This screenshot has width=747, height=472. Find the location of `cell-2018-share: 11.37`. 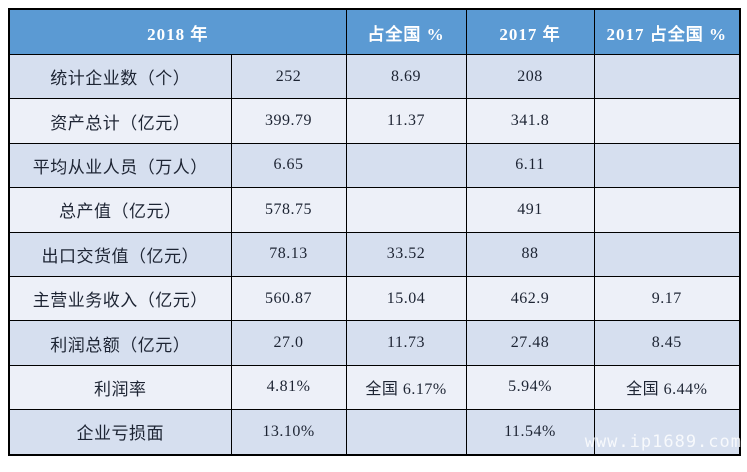

cell-2018-share: 11.37 is located at coordinates (406, 121).